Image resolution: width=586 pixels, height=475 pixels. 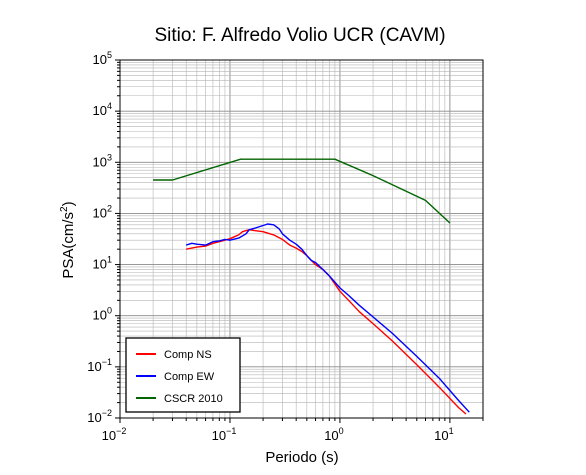 What do you see at coordinates (102, 211) in the screenshot?
I see `y-tick-label: 10²` at bounding box center [102, 211].